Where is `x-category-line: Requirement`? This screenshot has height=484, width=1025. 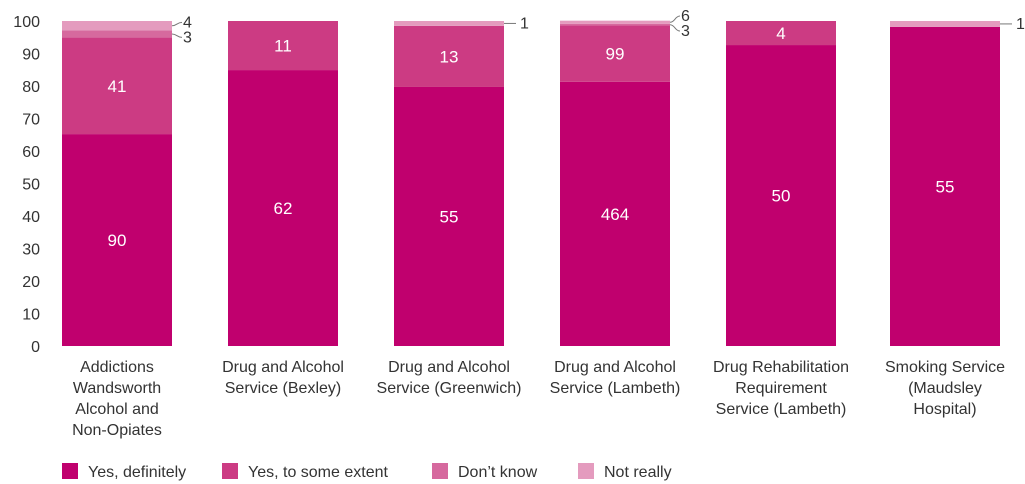
x-category-line: Requirement is located at coordinates (781, 388).